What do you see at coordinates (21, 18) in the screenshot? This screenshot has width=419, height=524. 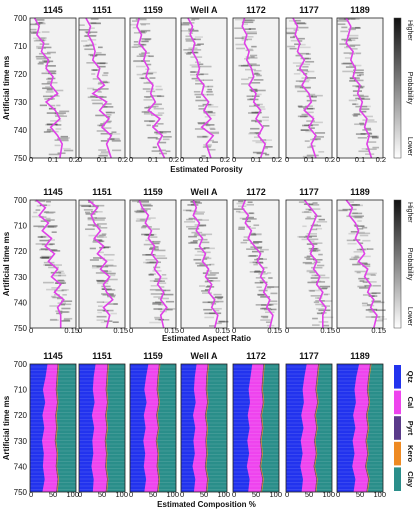 I see `y-tick-label: 700` at bounding box center [21, 18].